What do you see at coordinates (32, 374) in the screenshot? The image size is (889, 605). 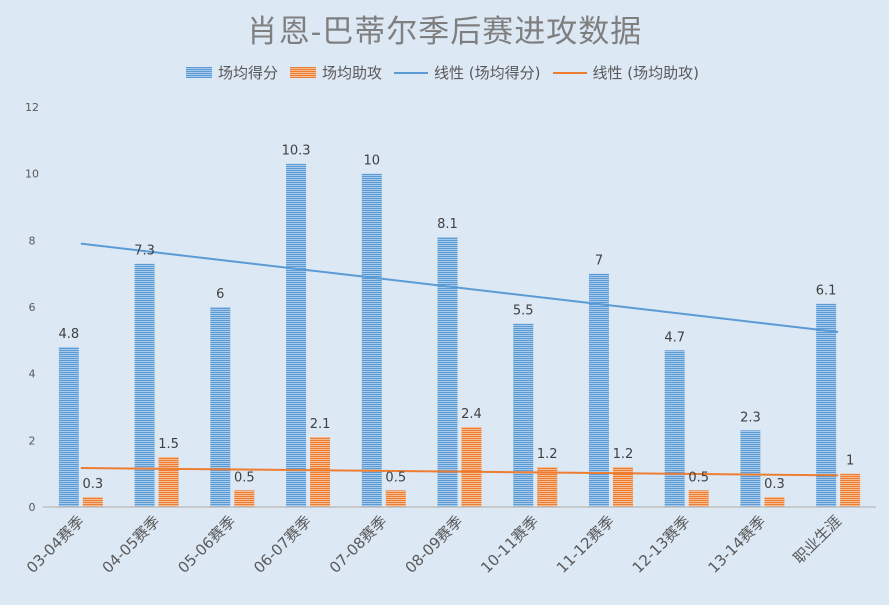 I see `y-tick-label: 4` at bounding box center [32, 374].